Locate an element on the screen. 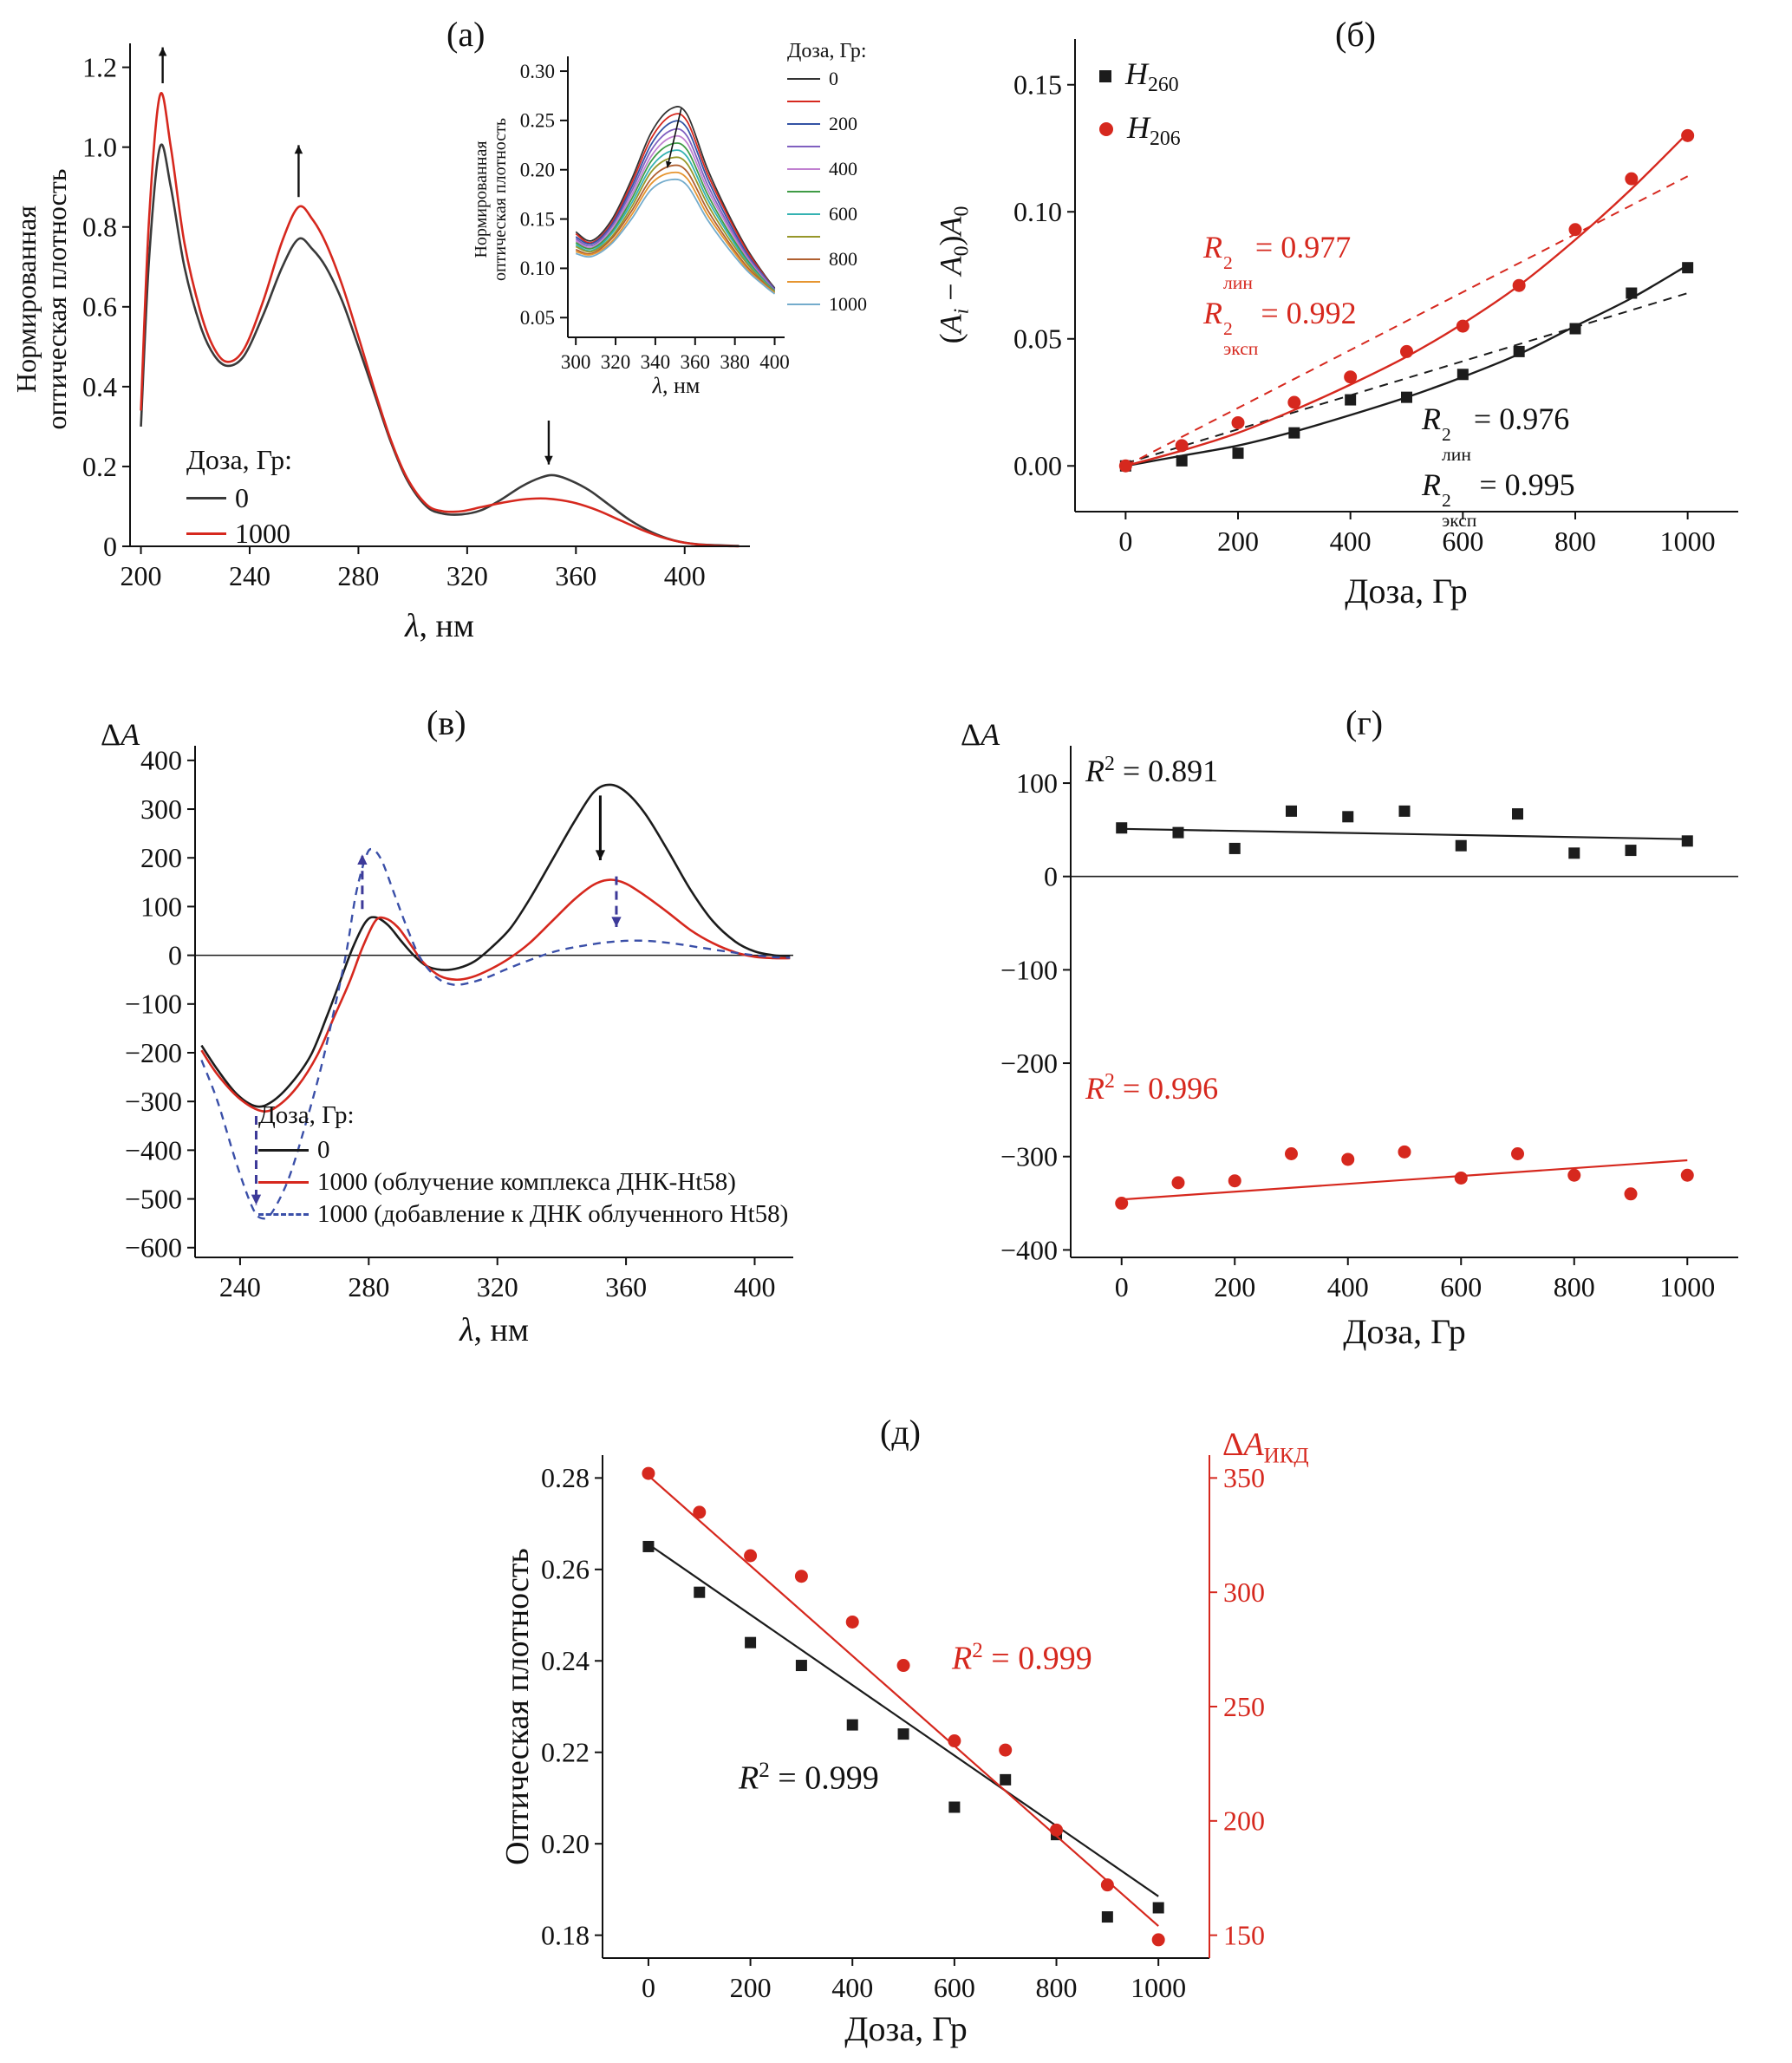 Image resolution: width=1792 pixels, height=2063 pixels. panel-g-xlabel: Доза, Гр is located at coordinates (1404, 1331).